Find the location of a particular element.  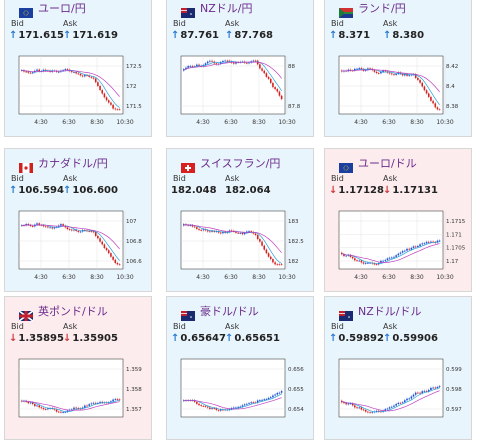

card-header: スイスフラン/円 is located at coordinates (231, 164).